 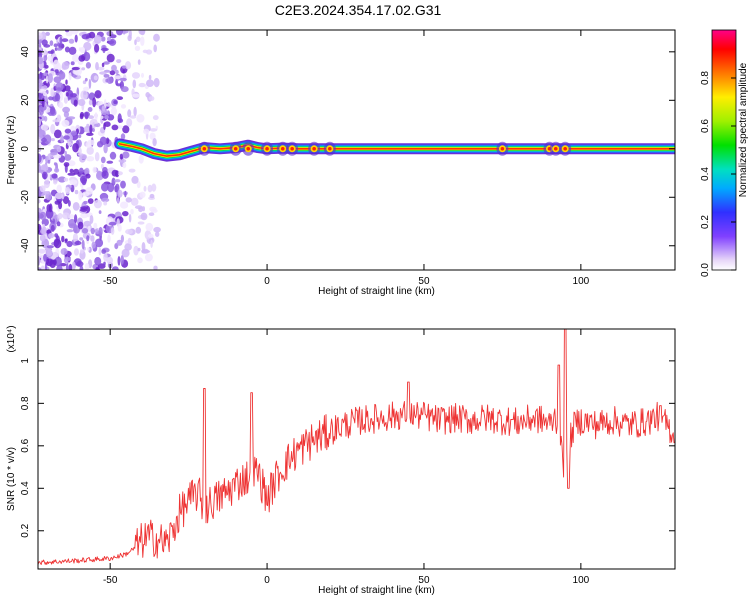 I want to click on bottom-xlabel: Height of straight line (km), so click(x=376, y=590).